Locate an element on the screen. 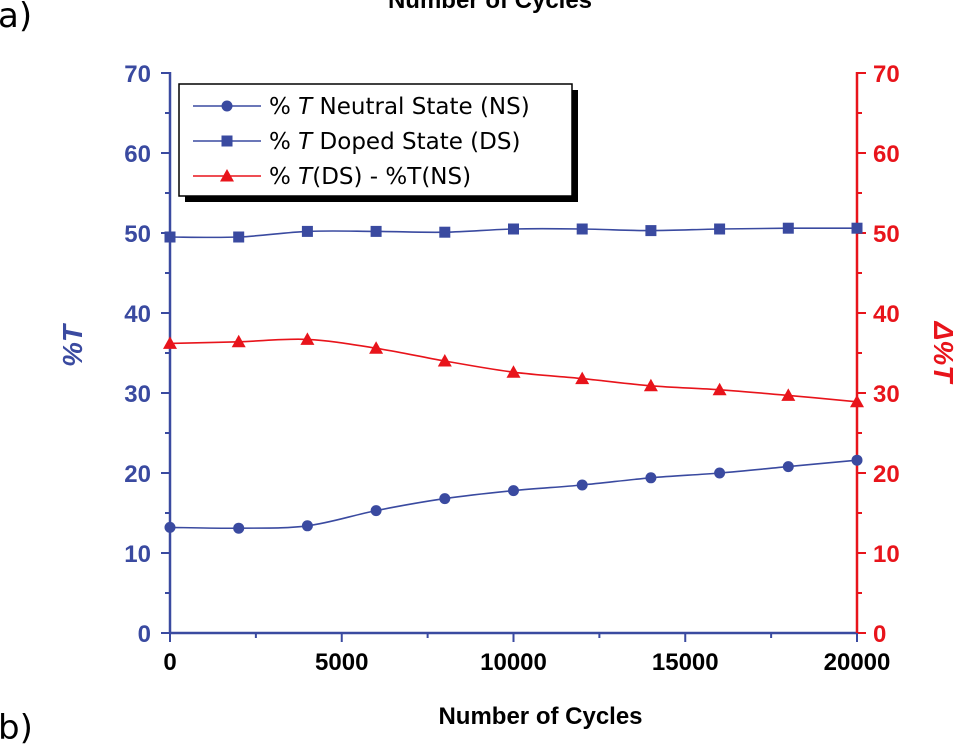 The height and width of the screenshot is (748, 965). left-y-tick-label: 30 is located at coordinates (137, 394).